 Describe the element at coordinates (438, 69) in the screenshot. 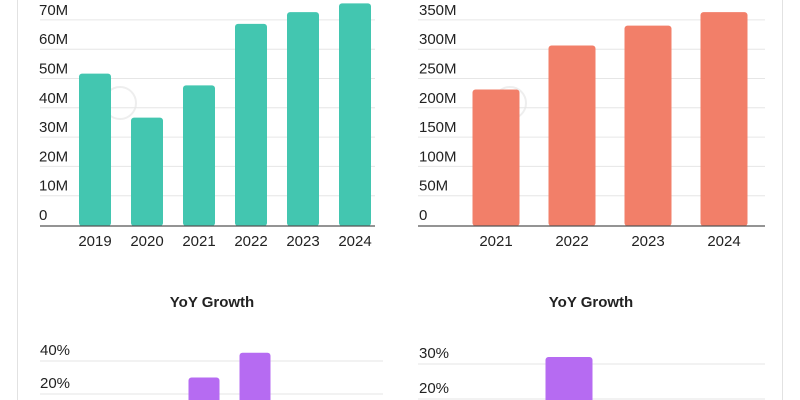

I see `y-tick-label: 250M` at that location.